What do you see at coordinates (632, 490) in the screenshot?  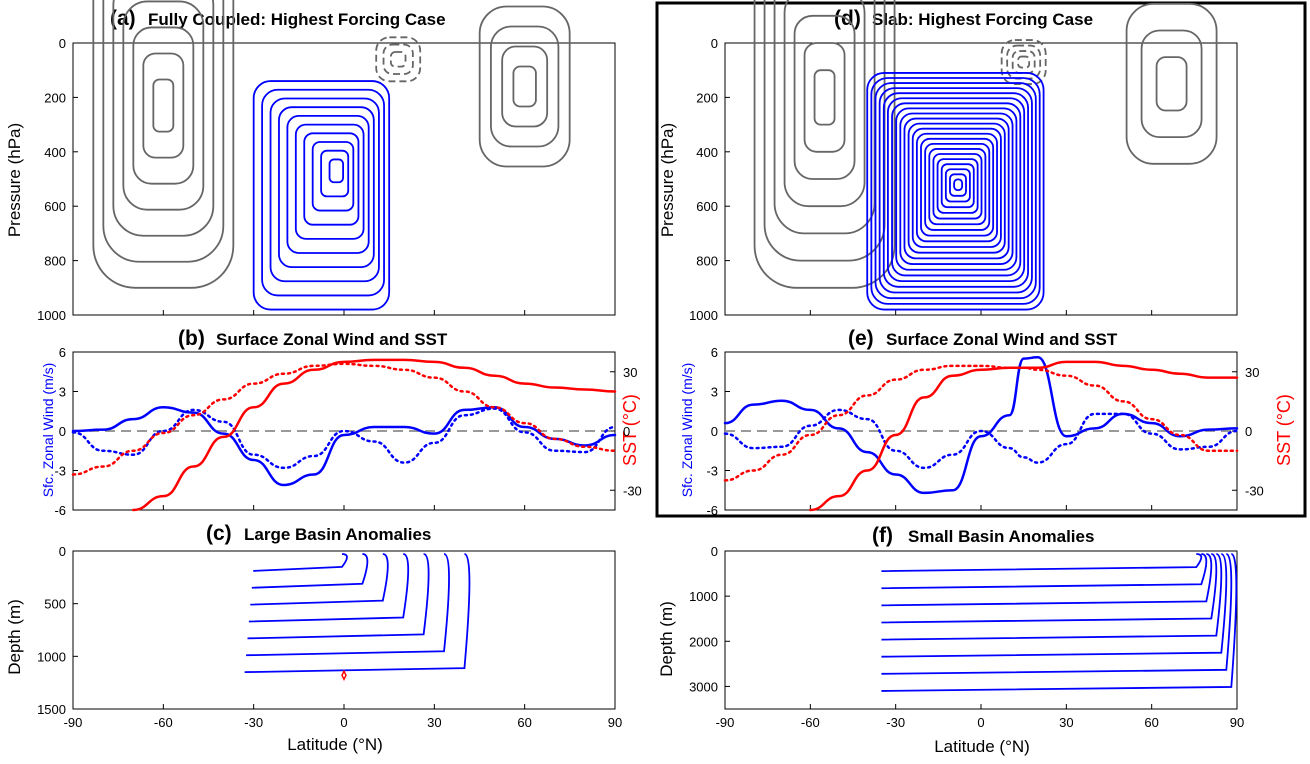 I see `panel-b-ytick-right-label: -30` at bounding box center [632, 490].